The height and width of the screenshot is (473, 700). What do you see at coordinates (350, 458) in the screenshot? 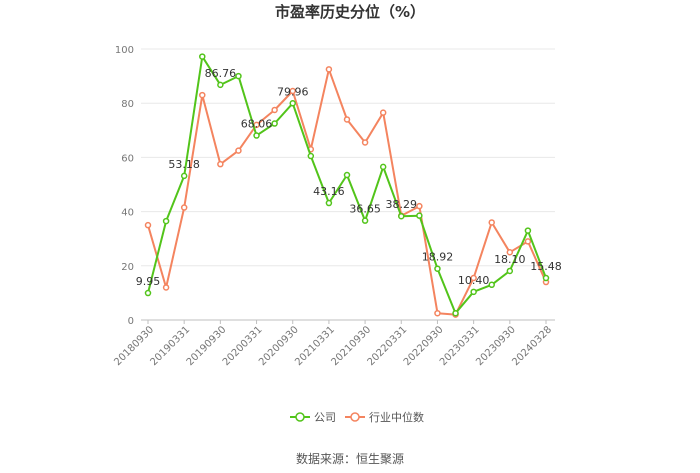
I see `data-source-note: 数据来源：恒生聚源` at bounding box center [350, 458].